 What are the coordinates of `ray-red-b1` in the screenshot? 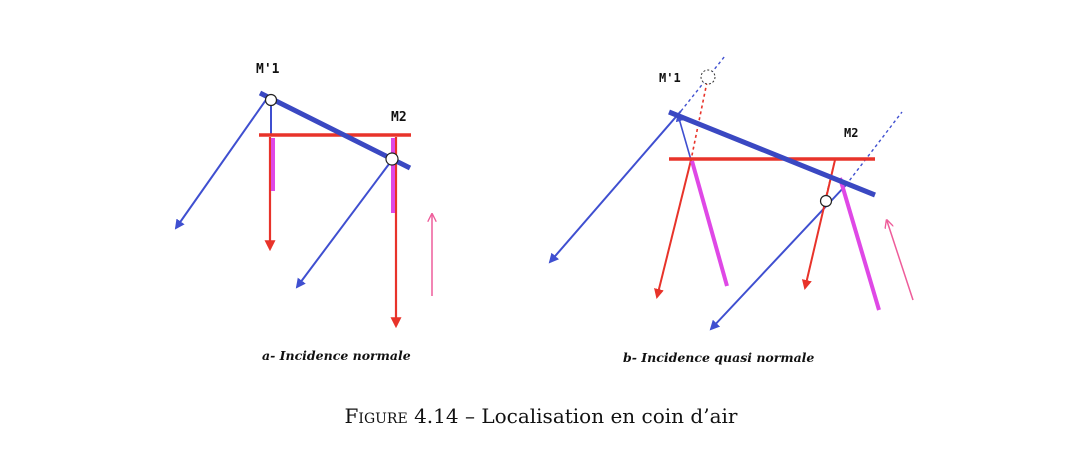 It's located at (673, 229).